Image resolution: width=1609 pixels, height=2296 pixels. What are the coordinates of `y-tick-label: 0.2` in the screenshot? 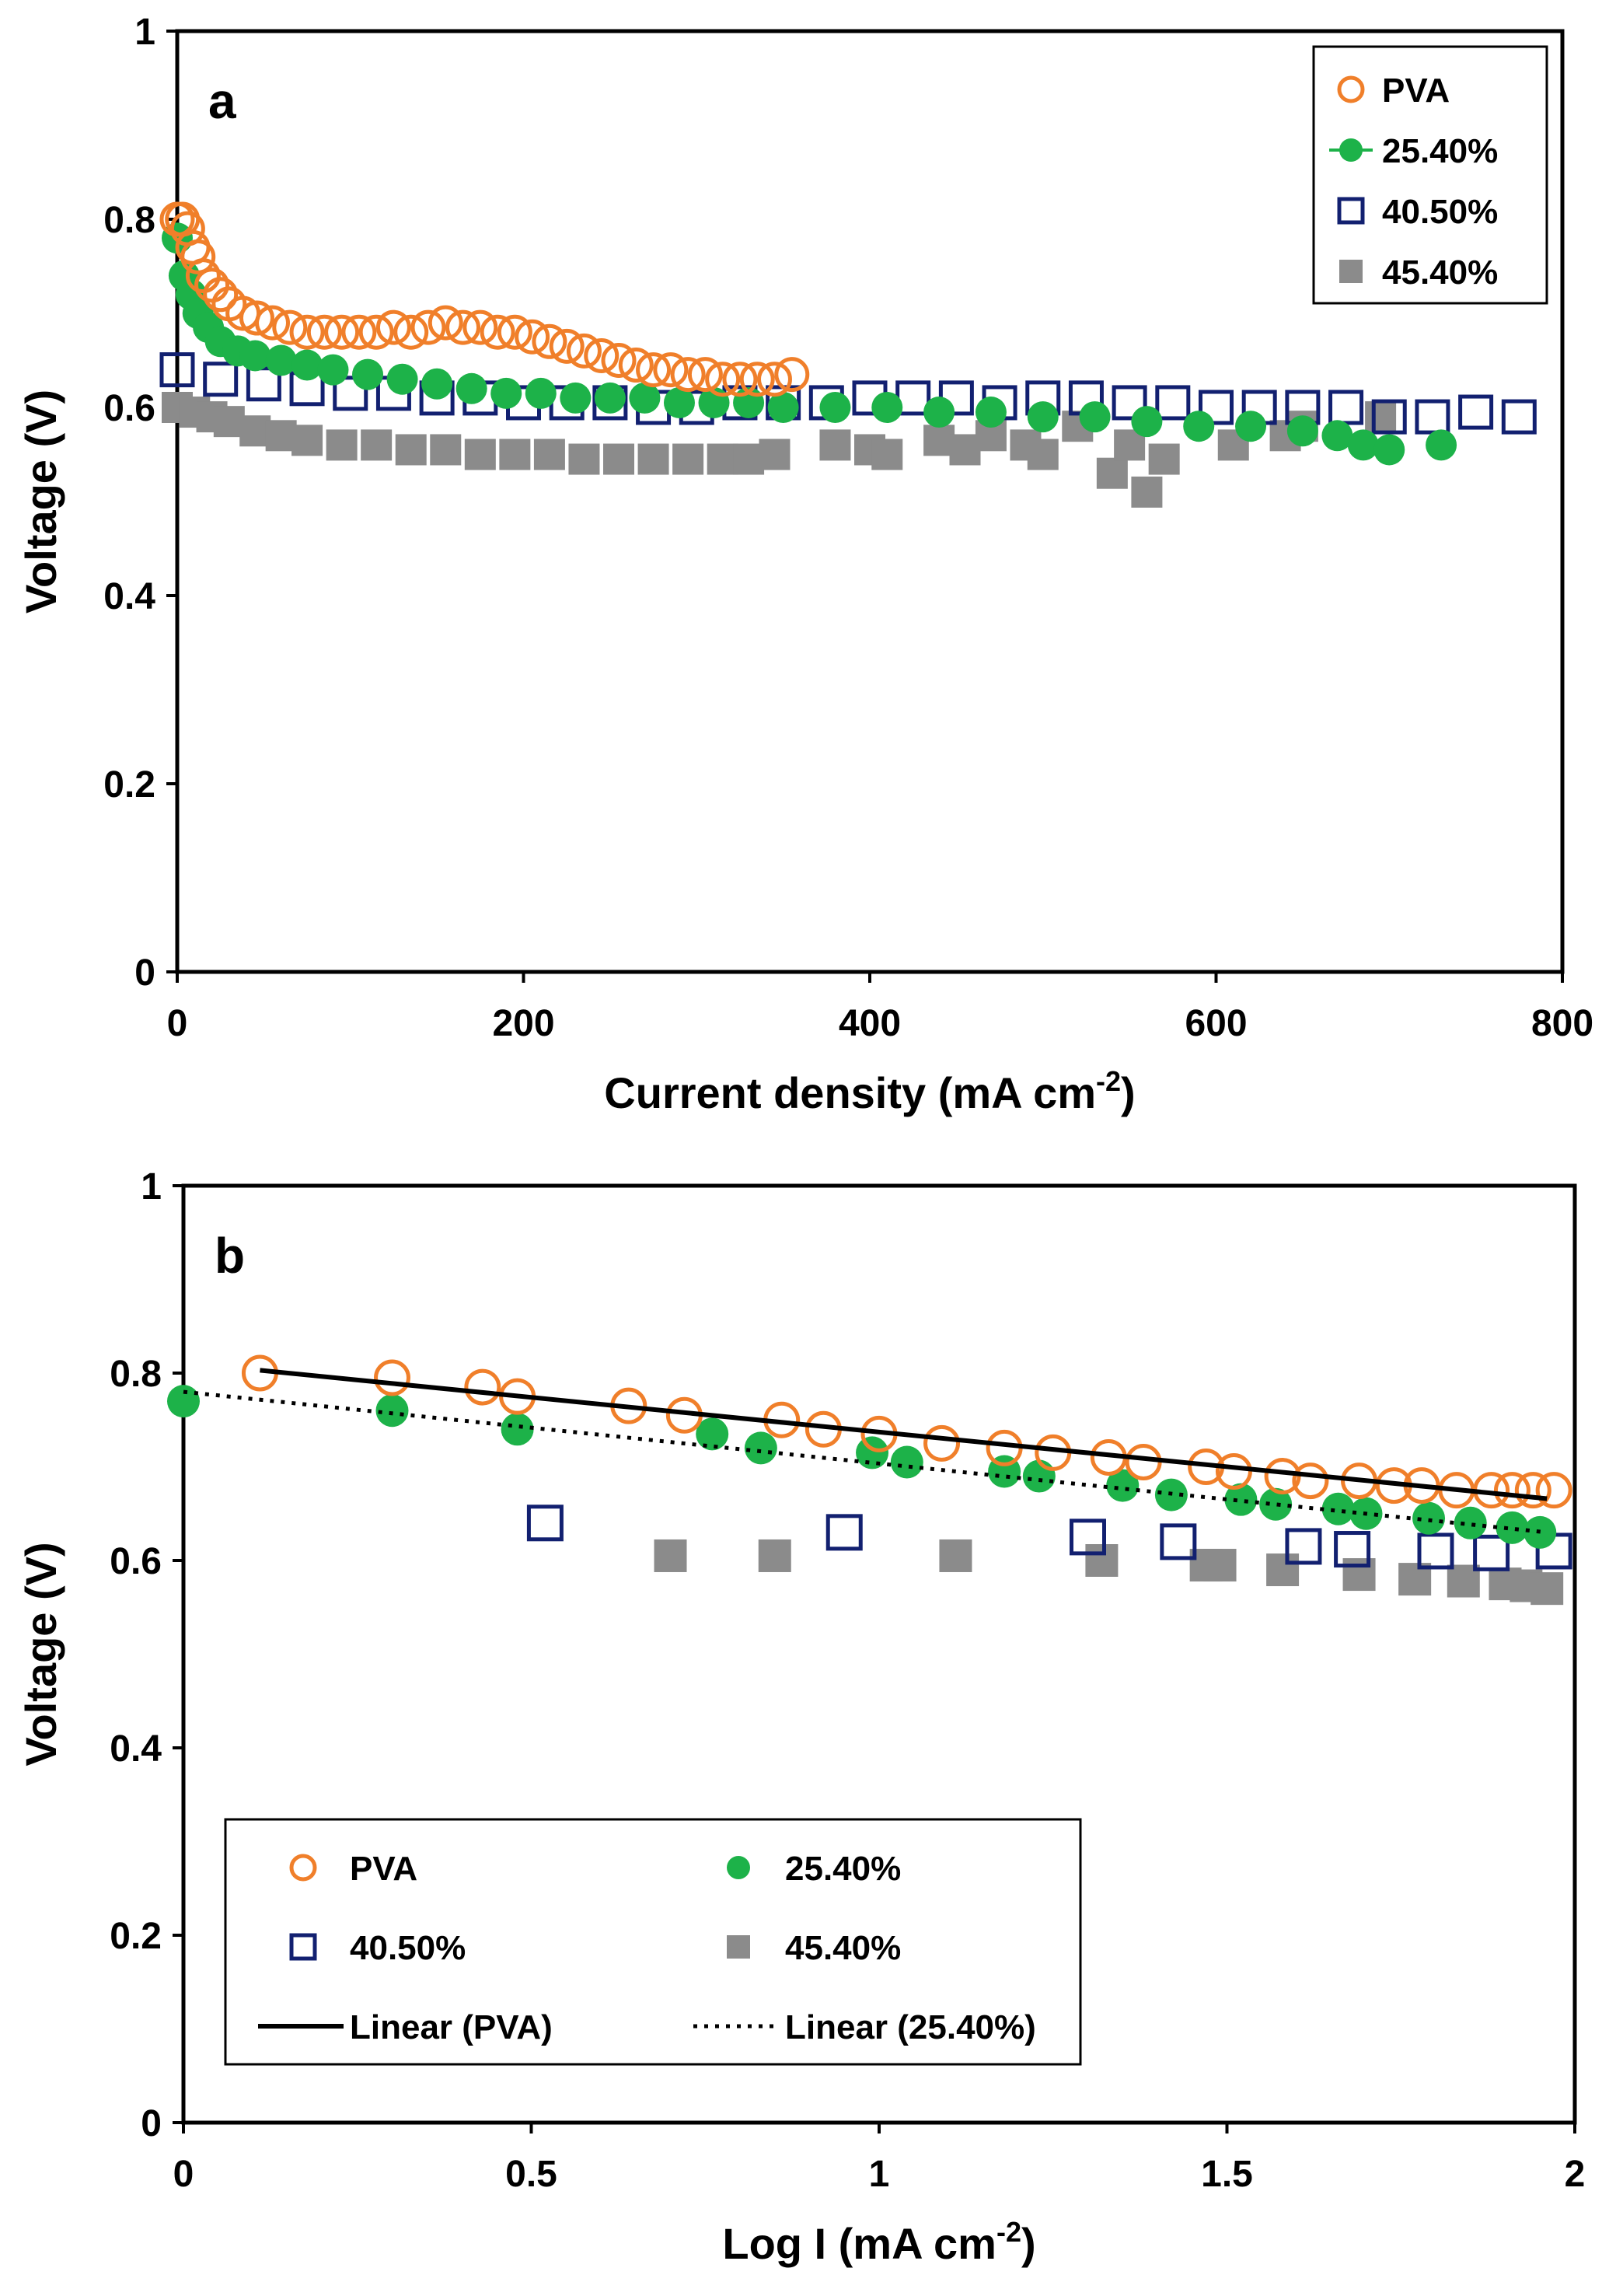 It's located at (129, 785).